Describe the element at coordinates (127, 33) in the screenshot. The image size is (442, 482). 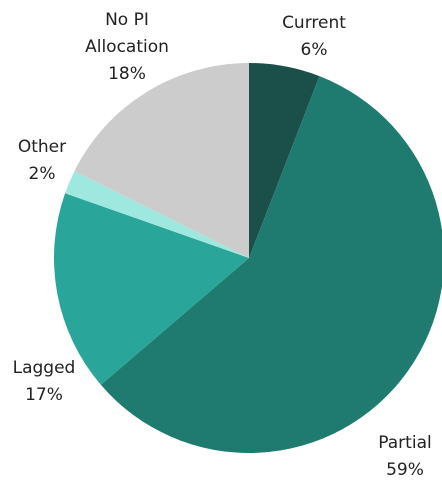
I see `category-label: No PI Allocation` at that location.